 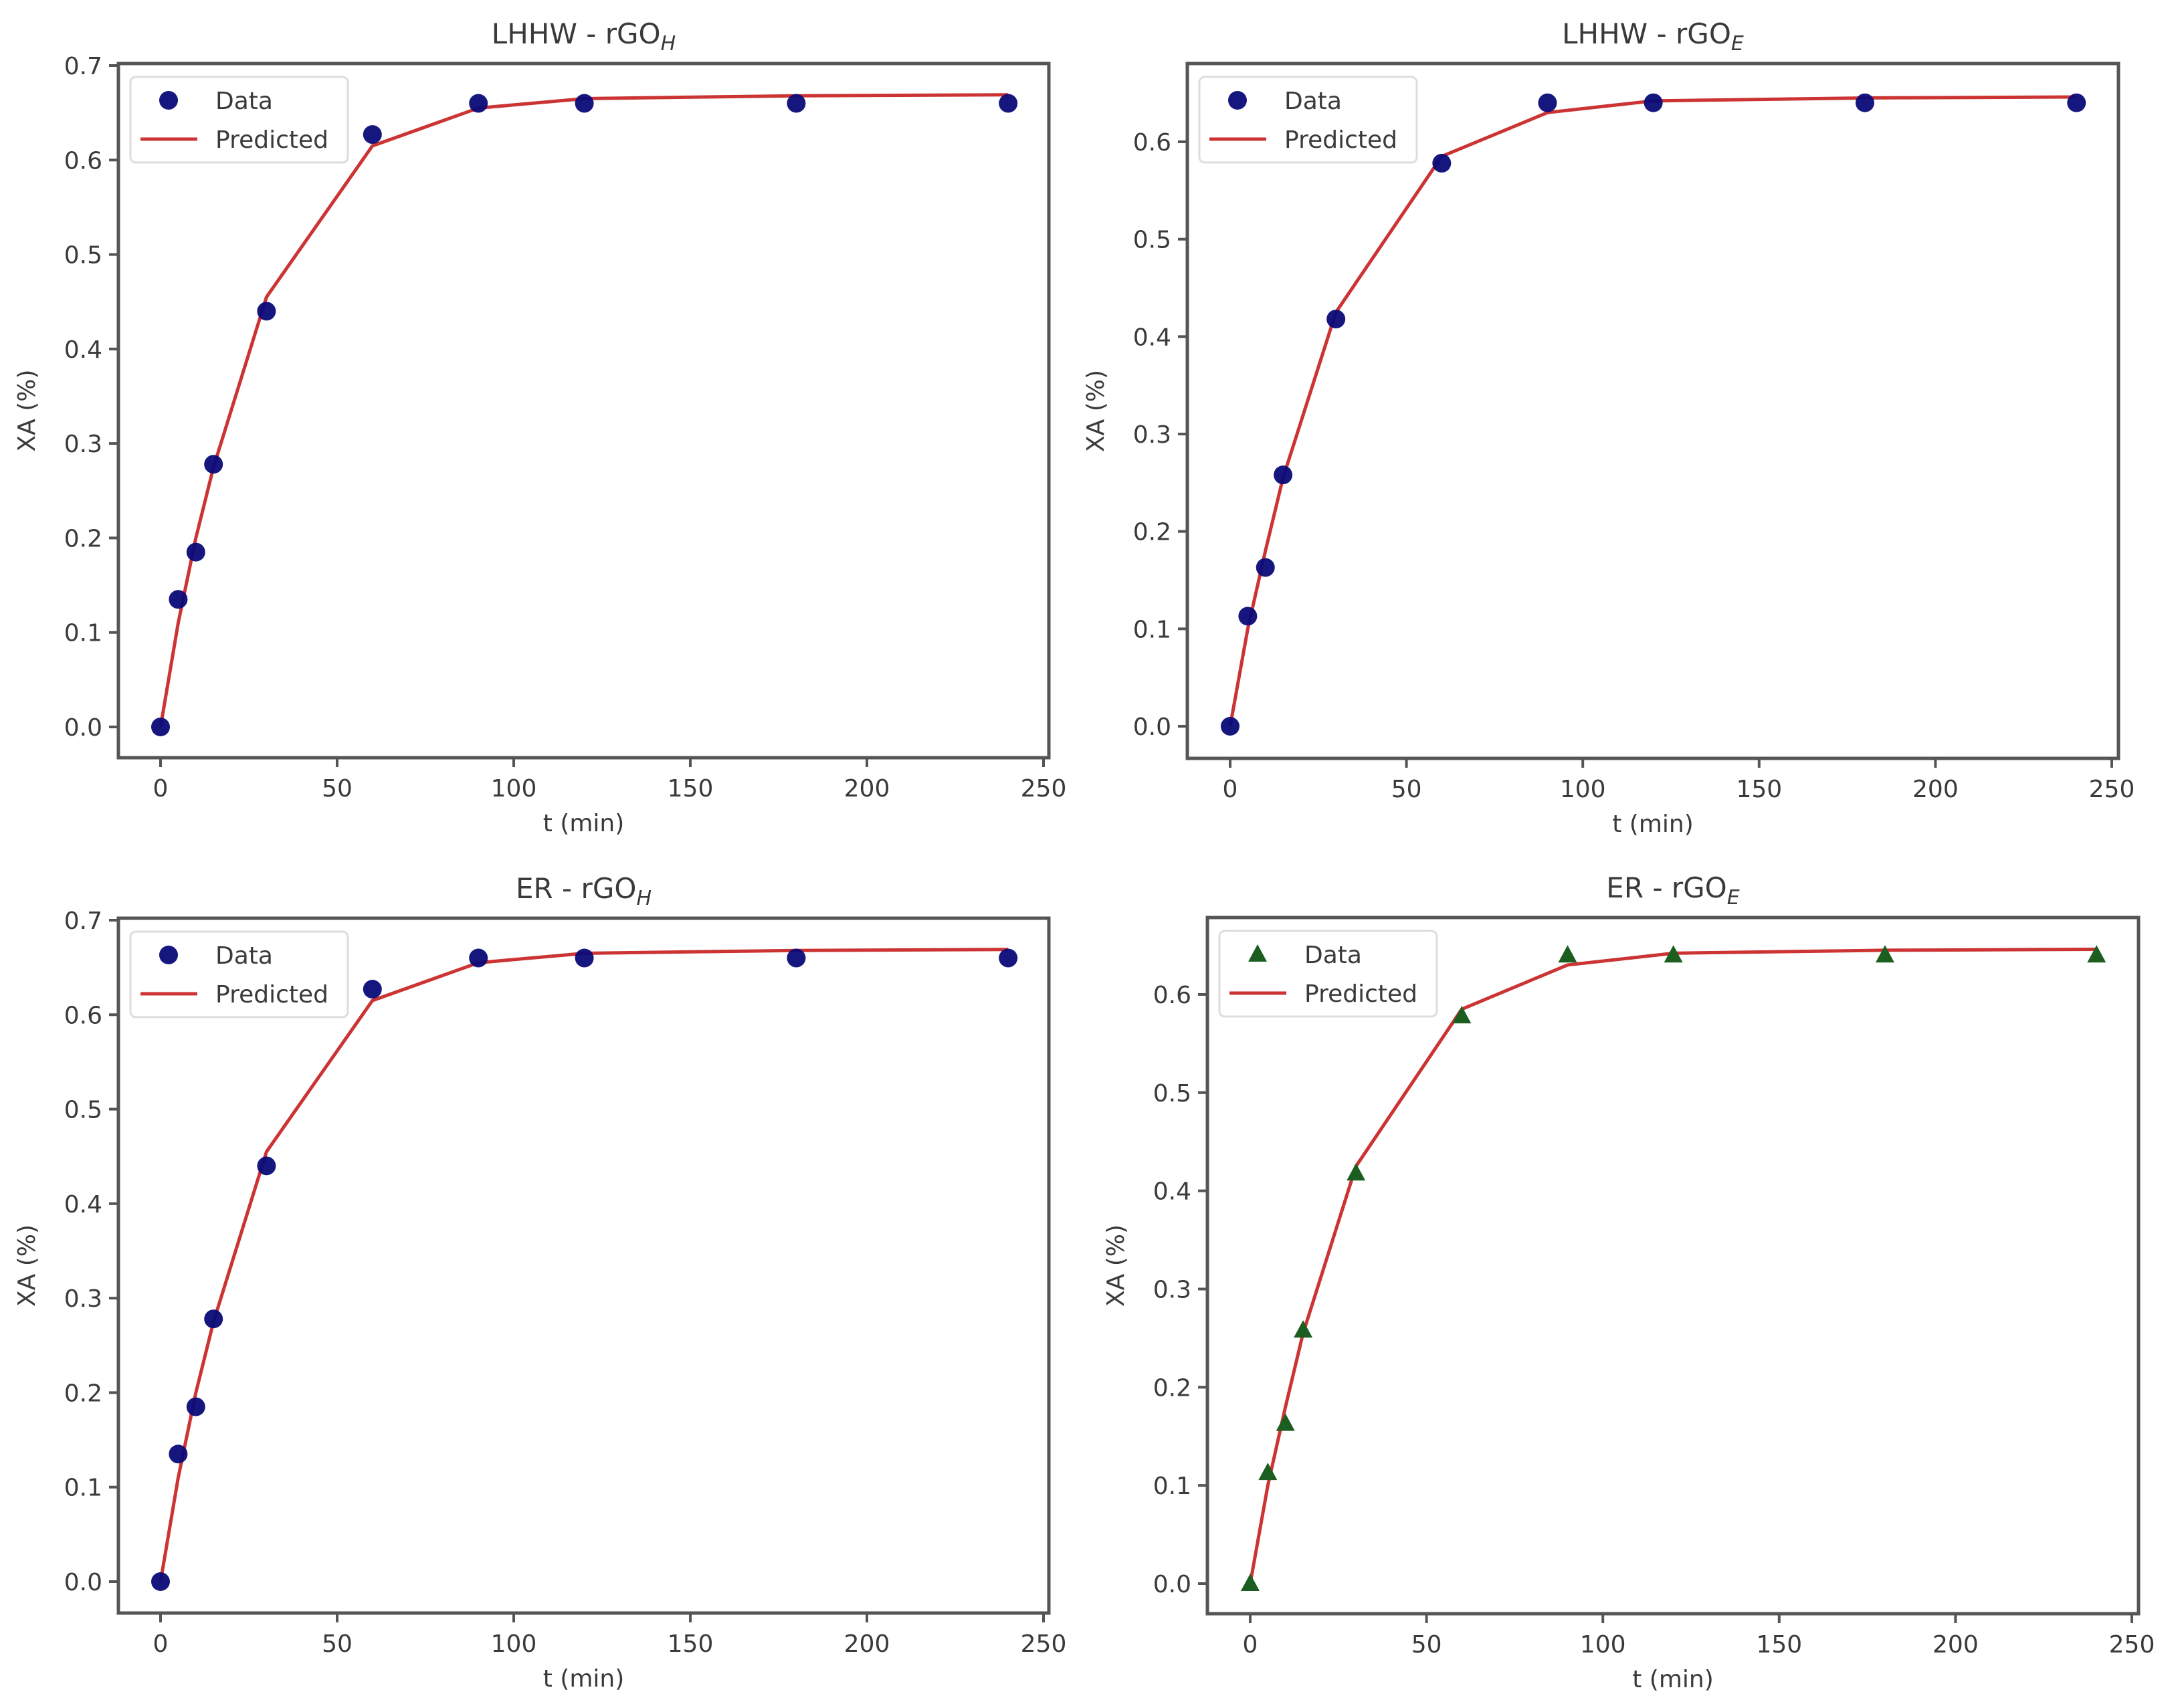 I want to click on subplot-title: LHHW - rGOE, so click(x=1653, y=36).